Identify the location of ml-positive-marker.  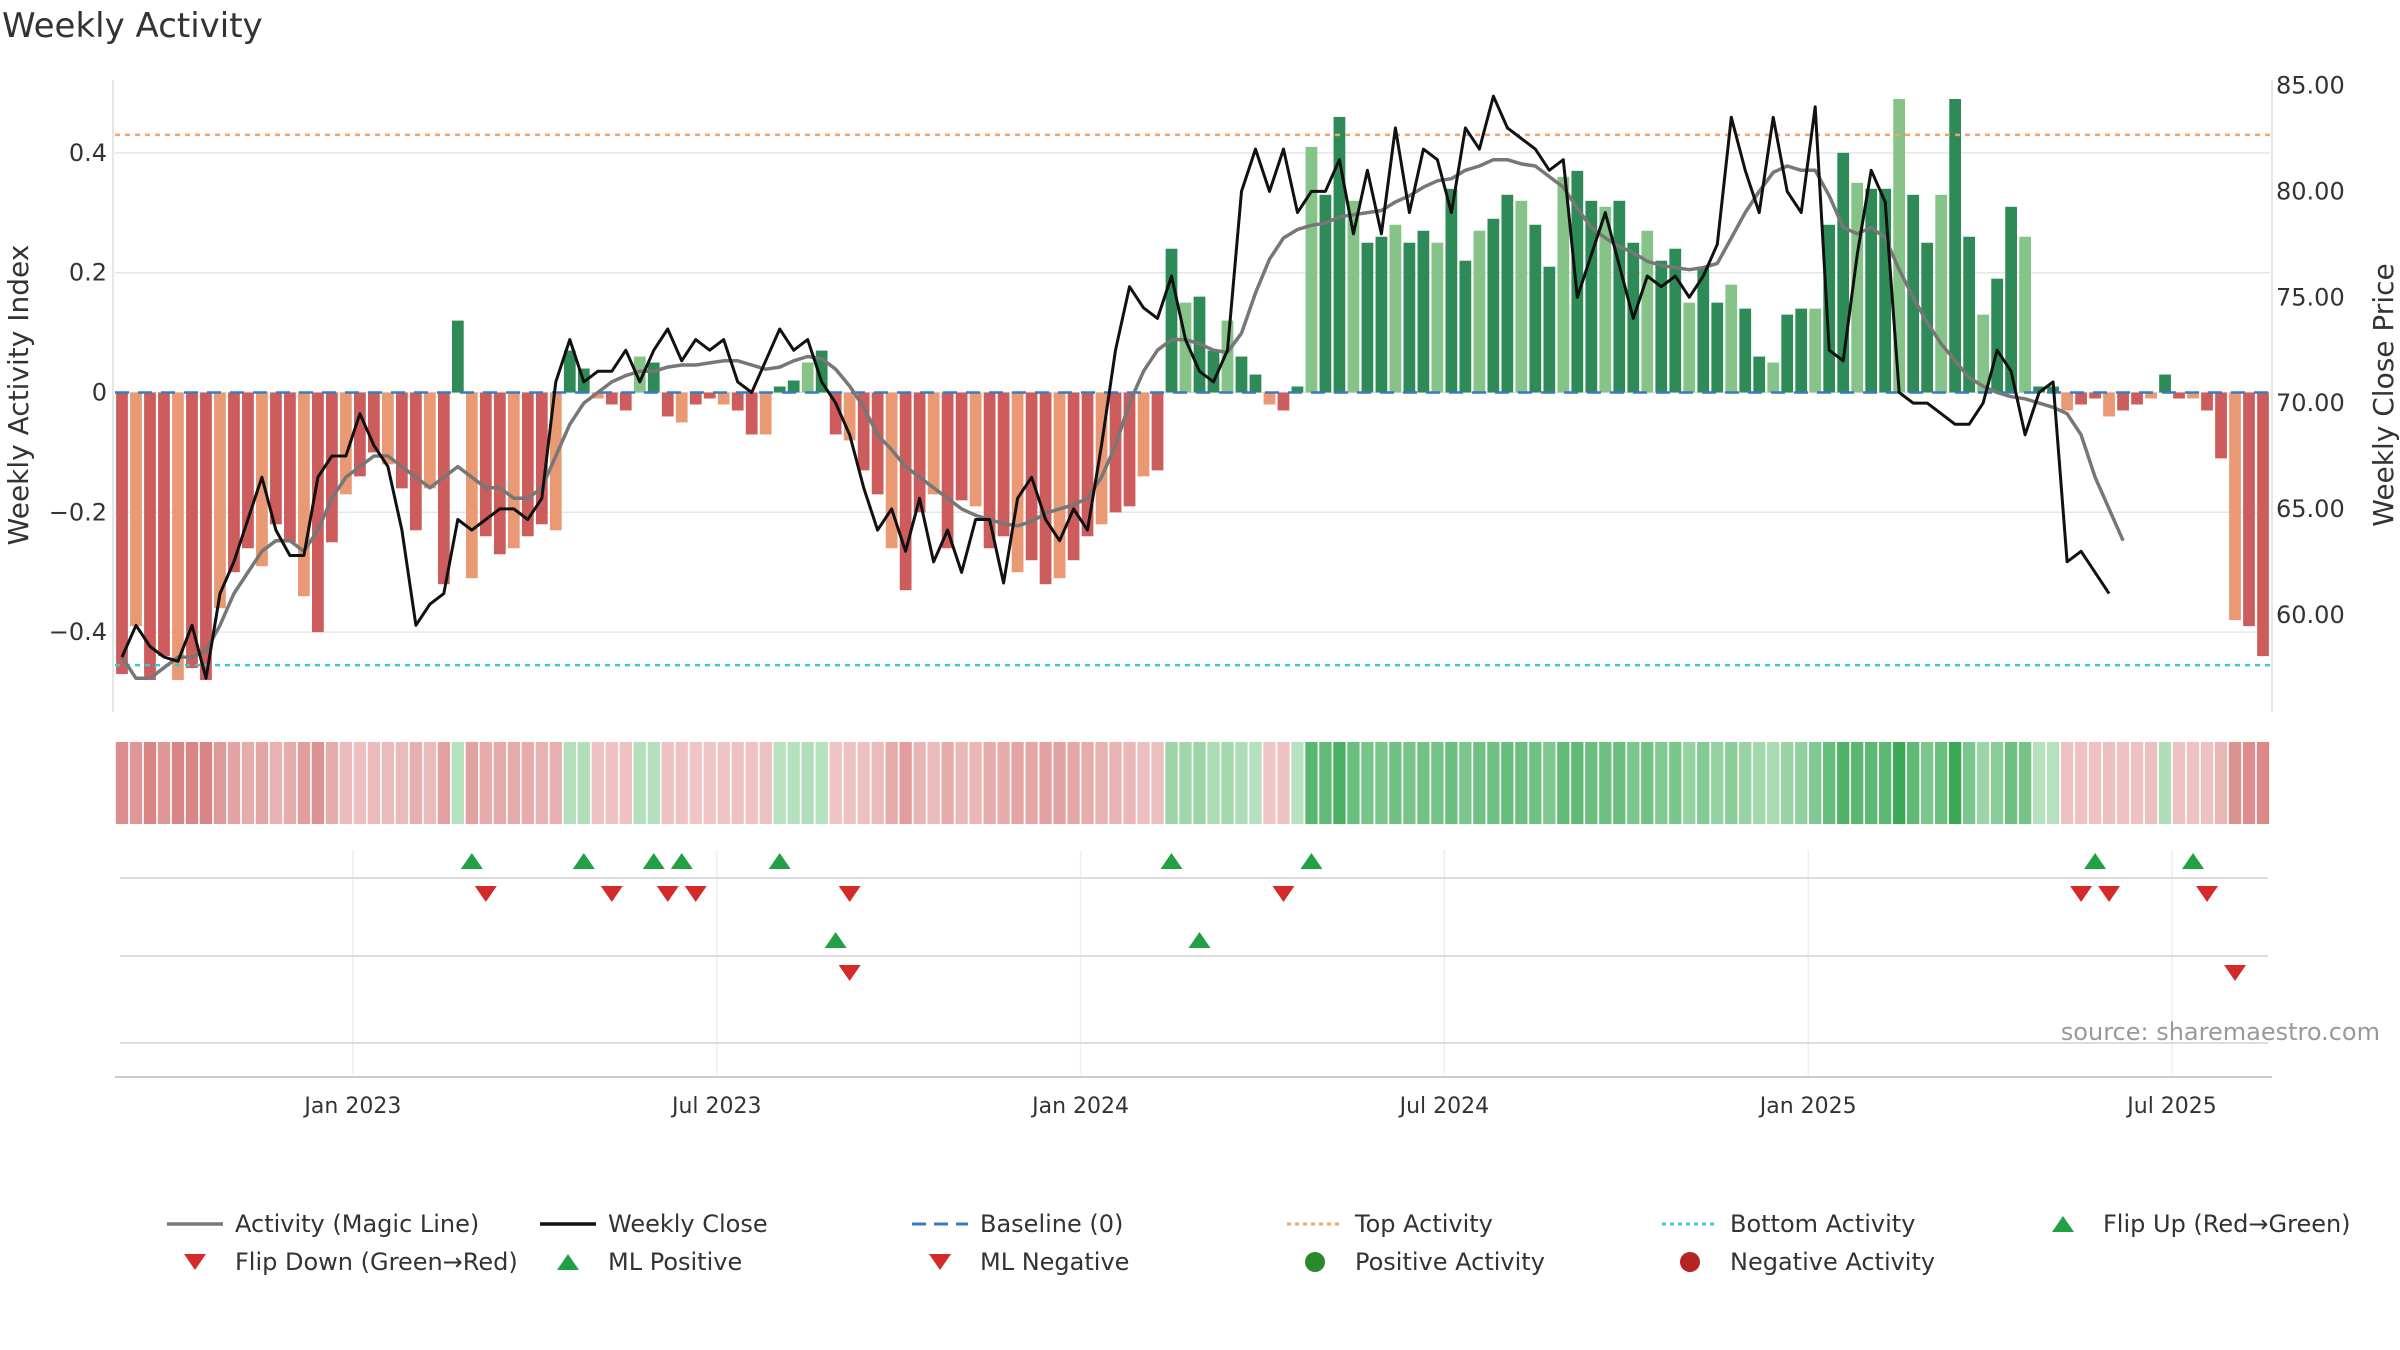
(835, 940).